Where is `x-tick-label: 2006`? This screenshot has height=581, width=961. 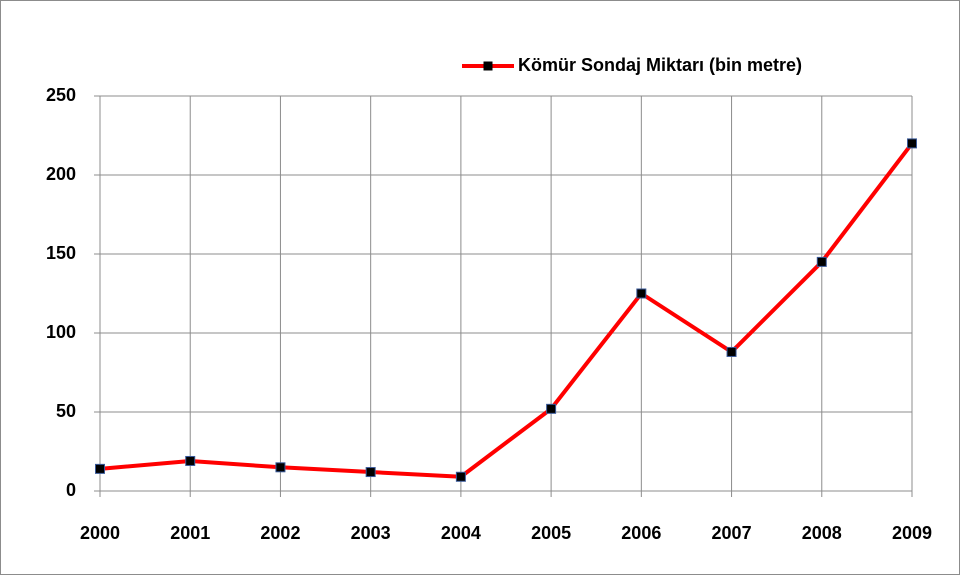
x-tick-label: 2006 is located at coordinates (641, 533).